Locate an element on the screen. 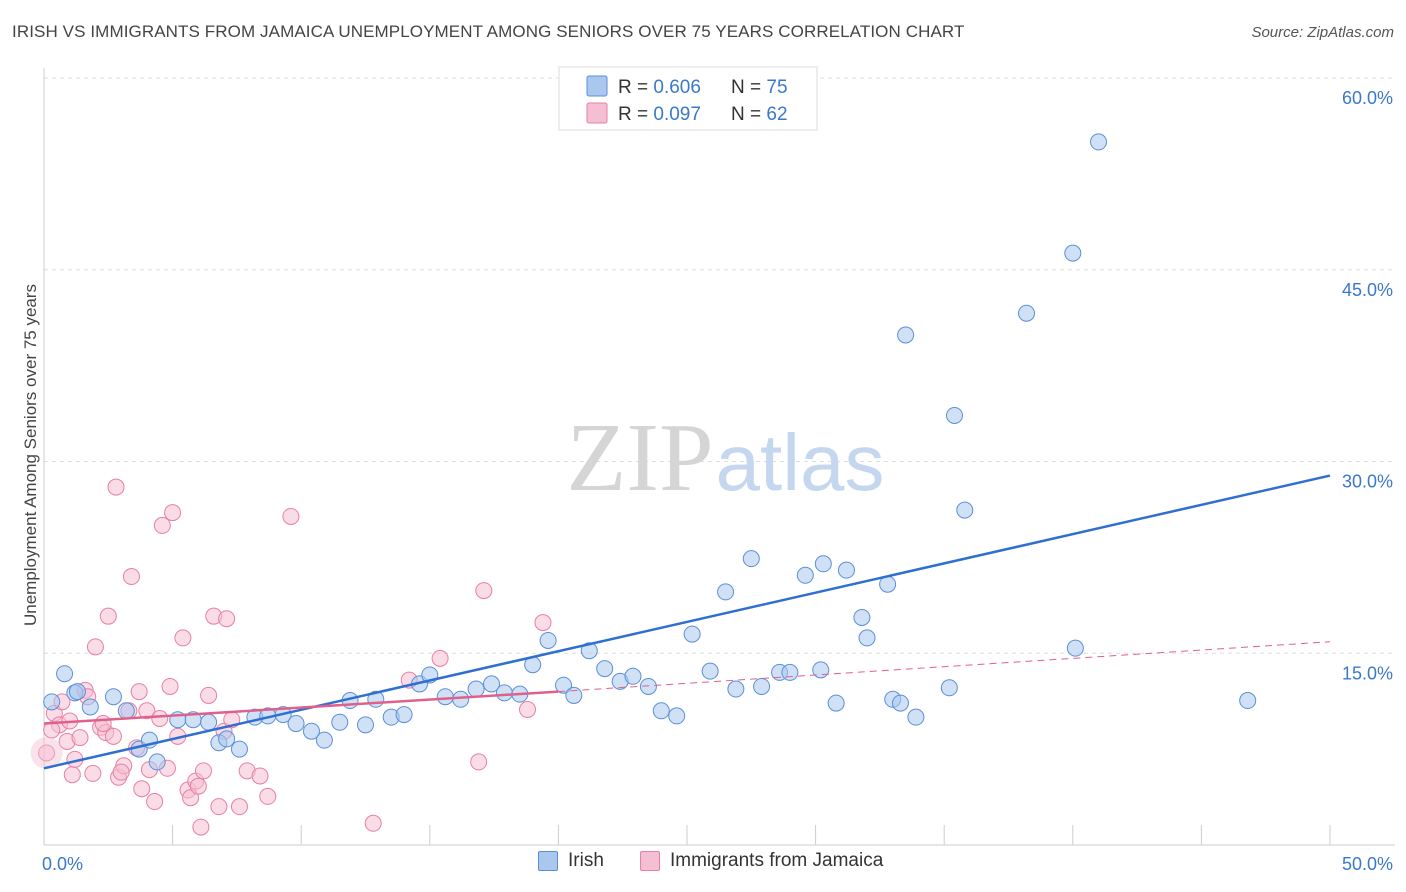 The height and width of the screenshot is (892, 1406). legend-irish-n-label: N = is located at coordinates (748, 87).